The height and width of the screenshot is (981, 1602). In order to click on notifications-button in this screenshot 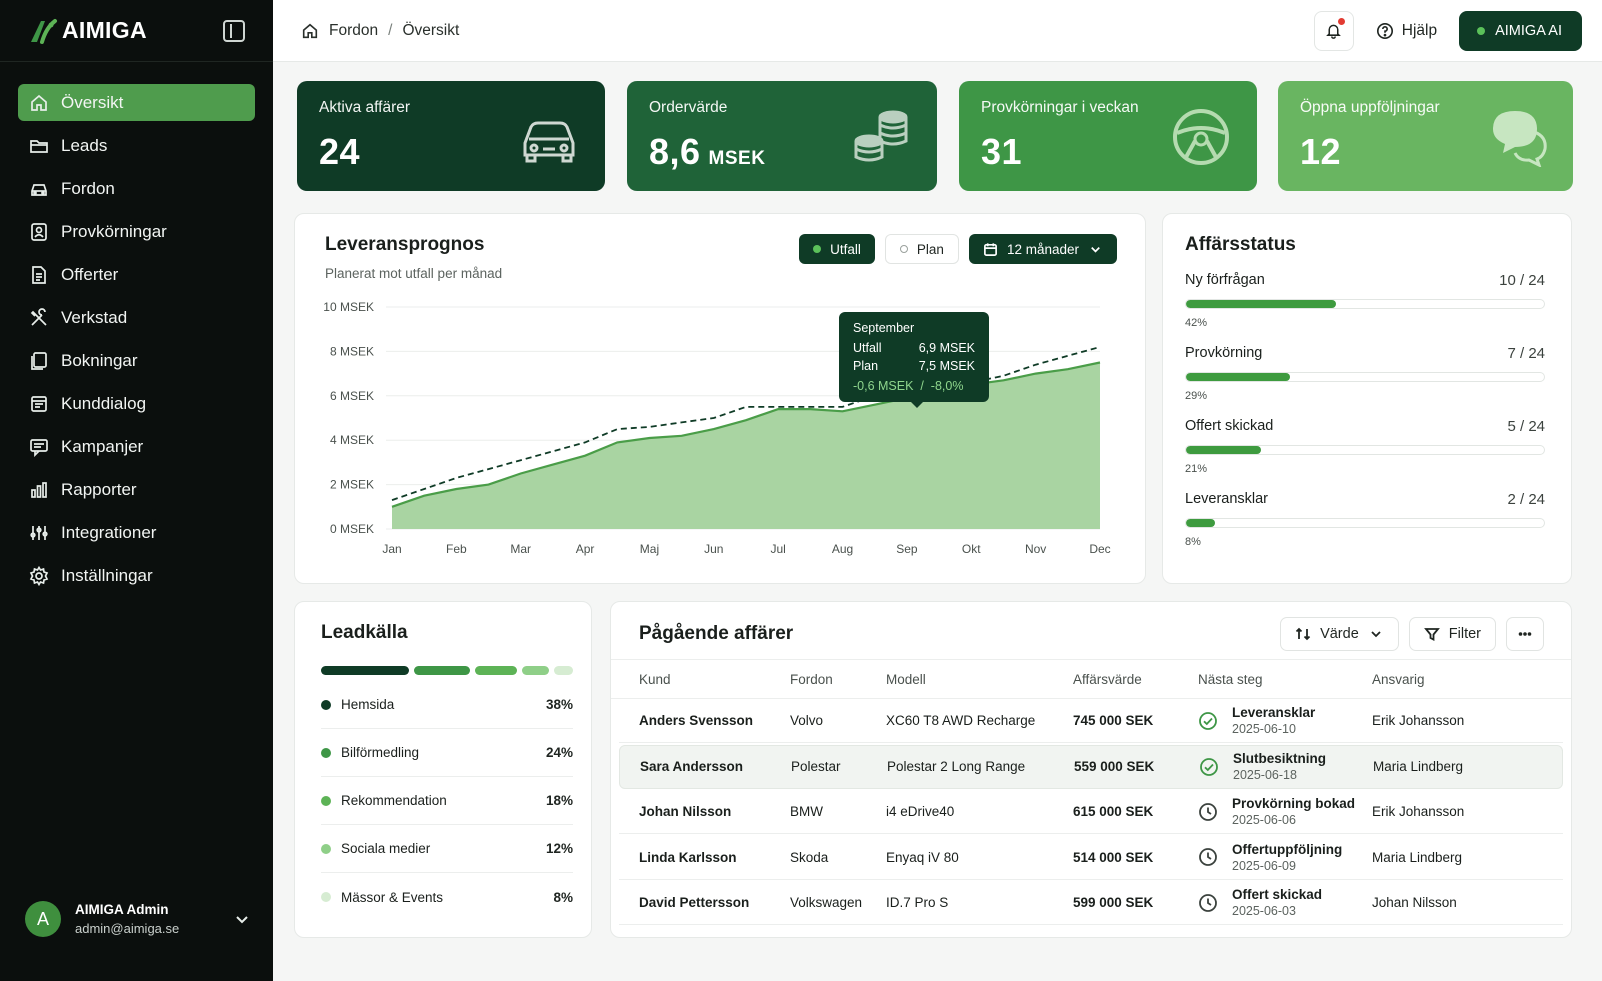, I will do `click(1333, 30)`.